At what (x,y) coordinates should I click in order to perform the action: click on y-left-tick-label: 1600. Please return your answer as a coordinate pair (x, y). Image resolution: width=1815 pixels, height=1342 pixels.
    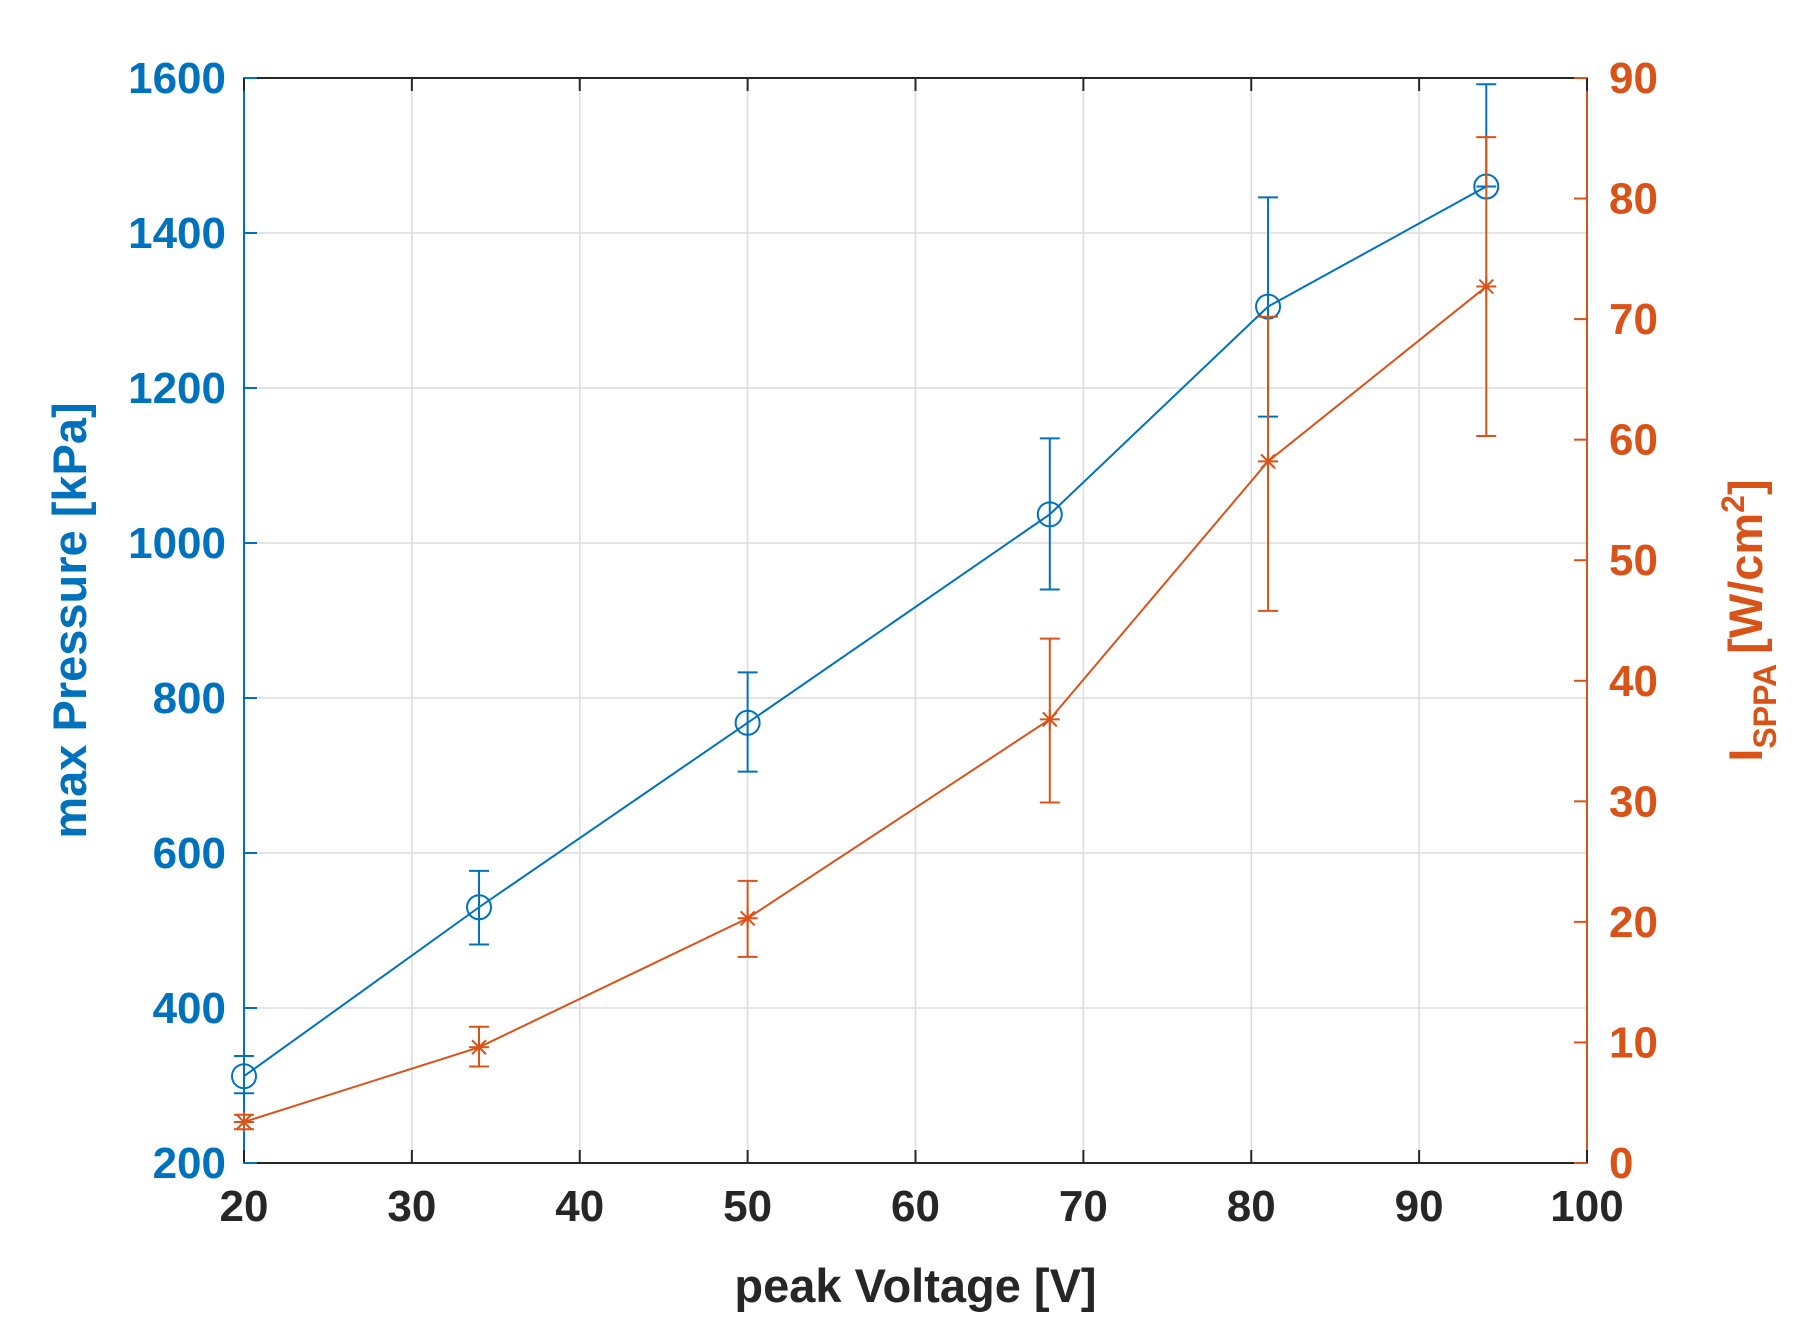
    Looking at the image, I should click on (177, 78).